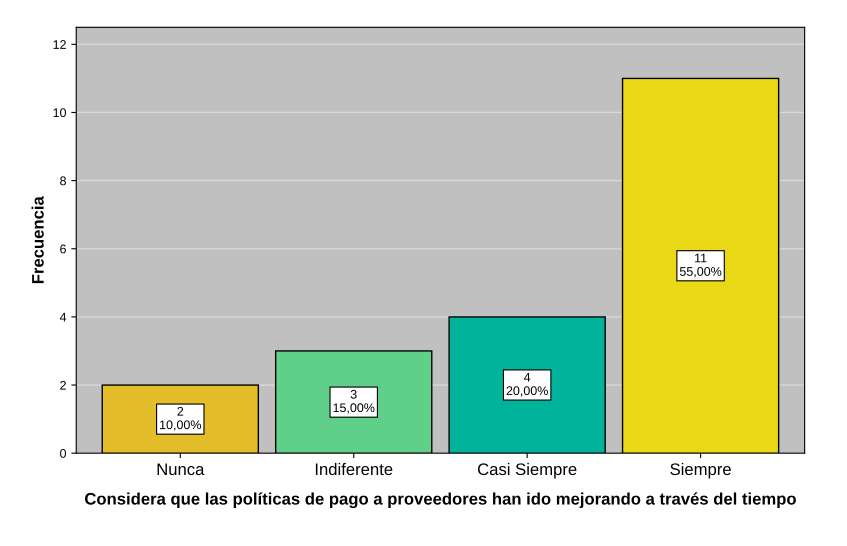 This screenshot has width=847, height=546. What do you see at coordinates (63, 317) in the screenshot?
I see `y-tick-label: 4` at bounding box center [63, 317].